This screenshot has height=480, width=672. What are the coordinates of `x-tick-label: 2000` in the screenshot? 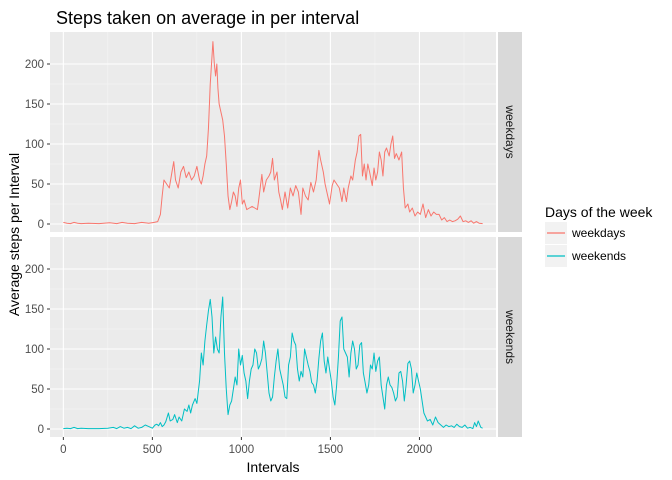 It's located at (420, 450).